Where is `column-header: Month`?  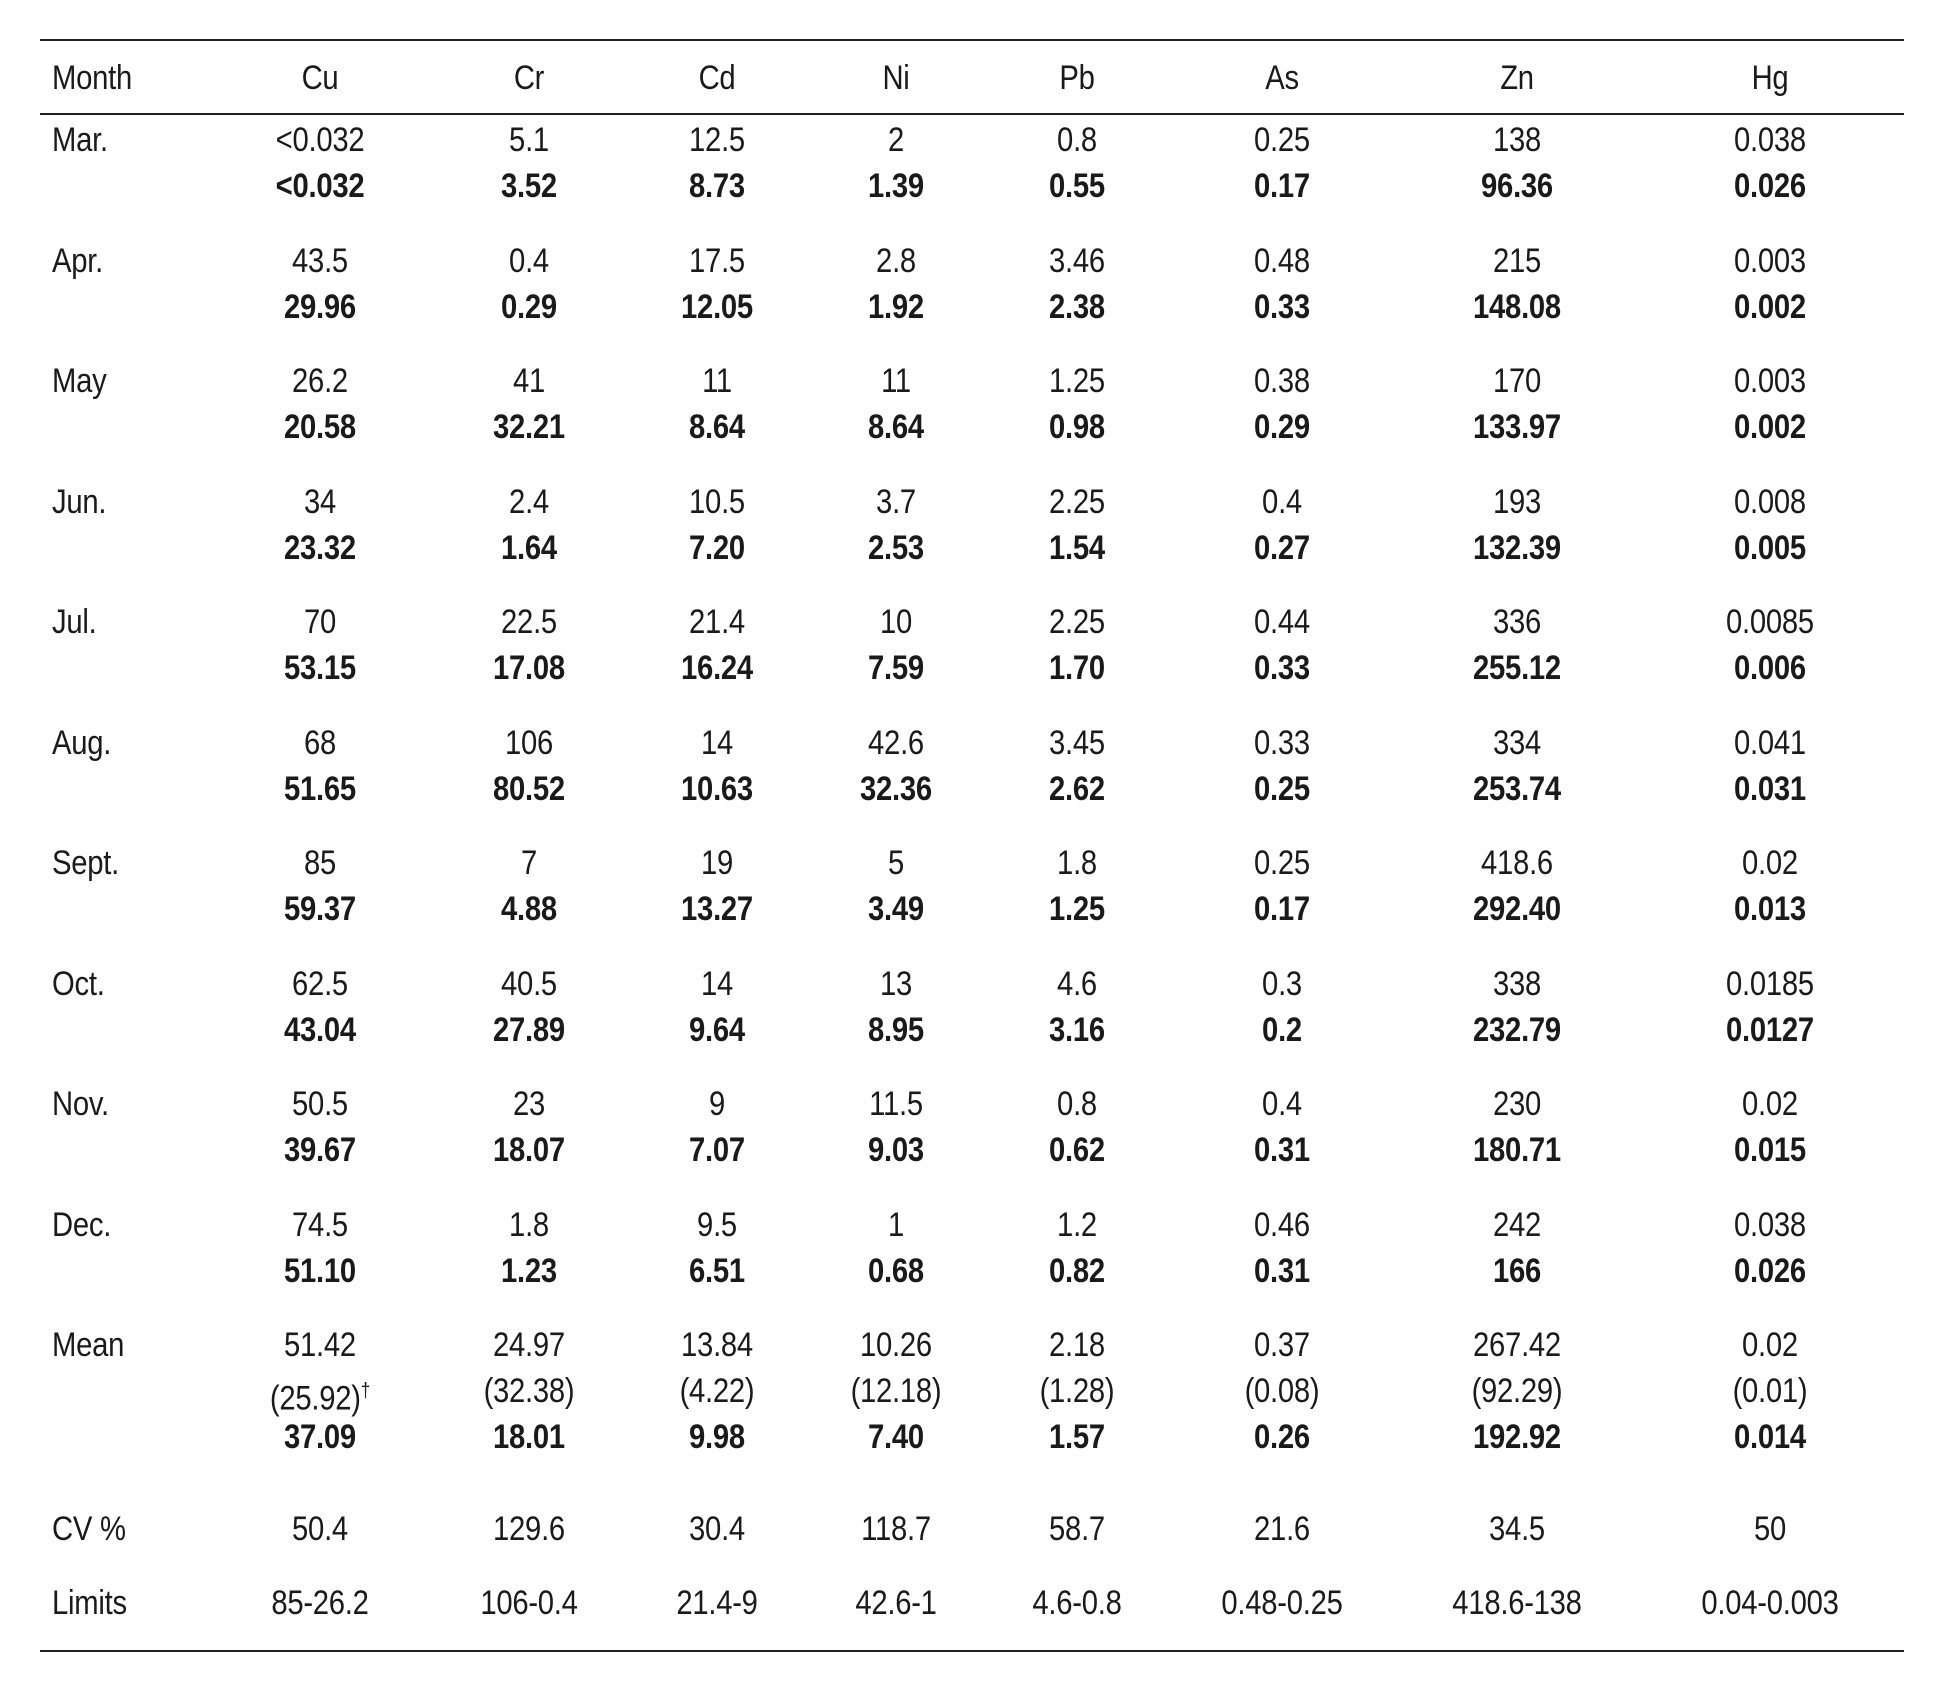 column-header: Month is located at coordinates (92, 78).